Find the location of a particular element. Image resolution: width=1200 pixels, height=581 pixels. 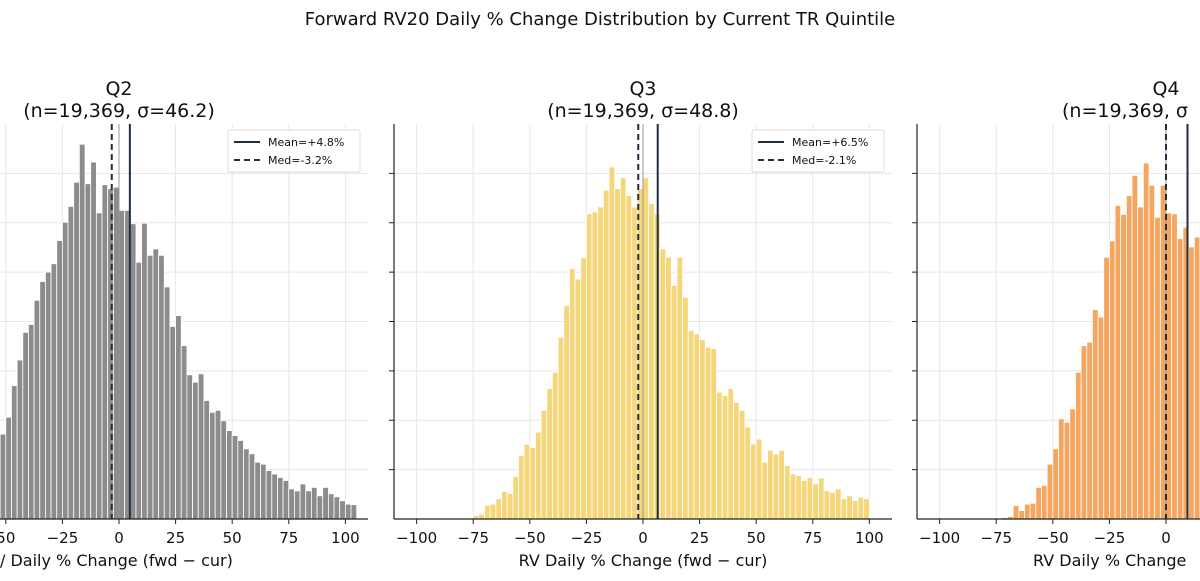

legend-median-label: Med=-3.2% is located at coordinates (300, 160).